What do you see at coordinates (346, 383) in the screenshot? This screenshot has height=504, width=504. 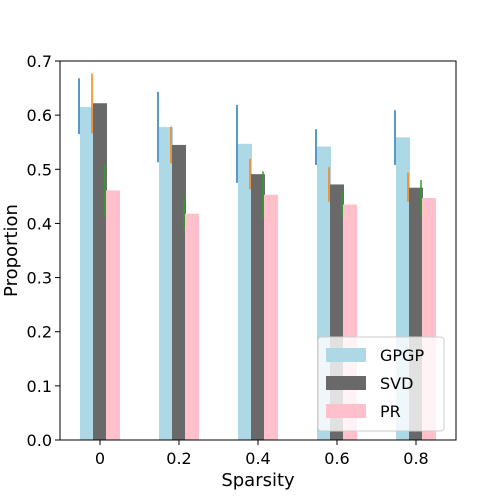 I see `legend-swatch-svd` at bounding box center [346, 383].